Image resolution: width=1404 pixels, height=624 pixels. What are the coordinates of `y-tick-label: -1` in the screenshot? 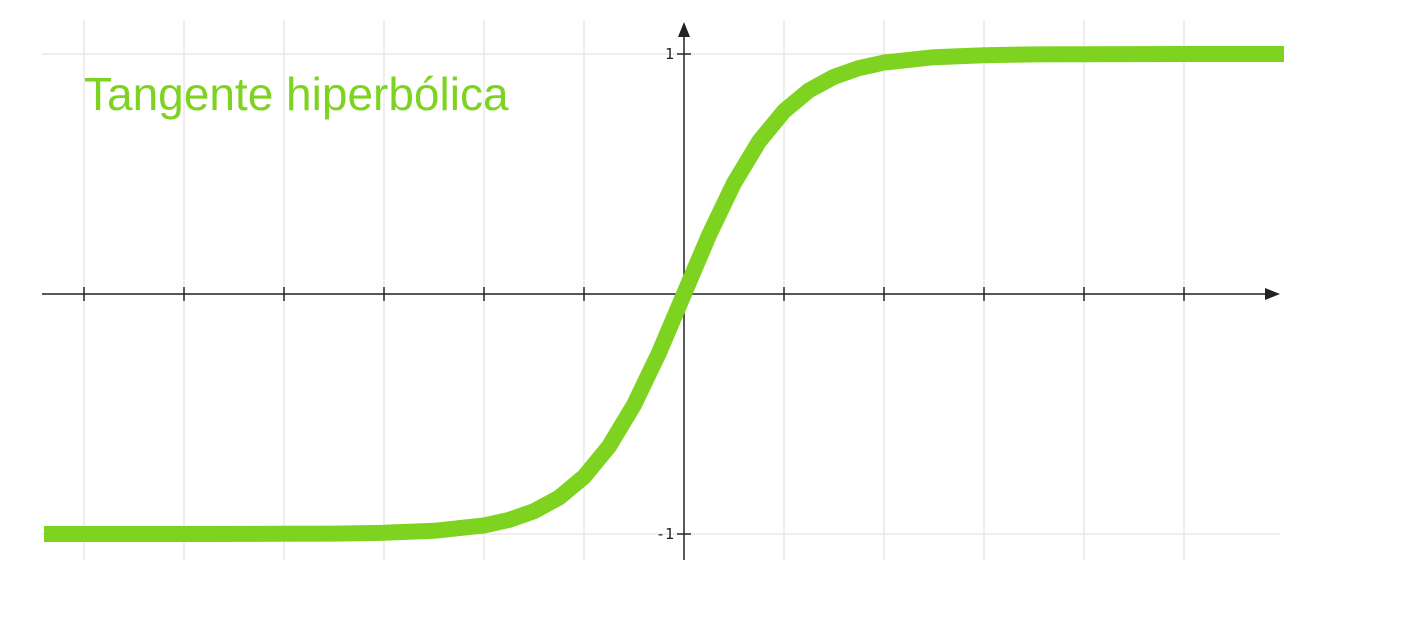 It's located at (665, 534).